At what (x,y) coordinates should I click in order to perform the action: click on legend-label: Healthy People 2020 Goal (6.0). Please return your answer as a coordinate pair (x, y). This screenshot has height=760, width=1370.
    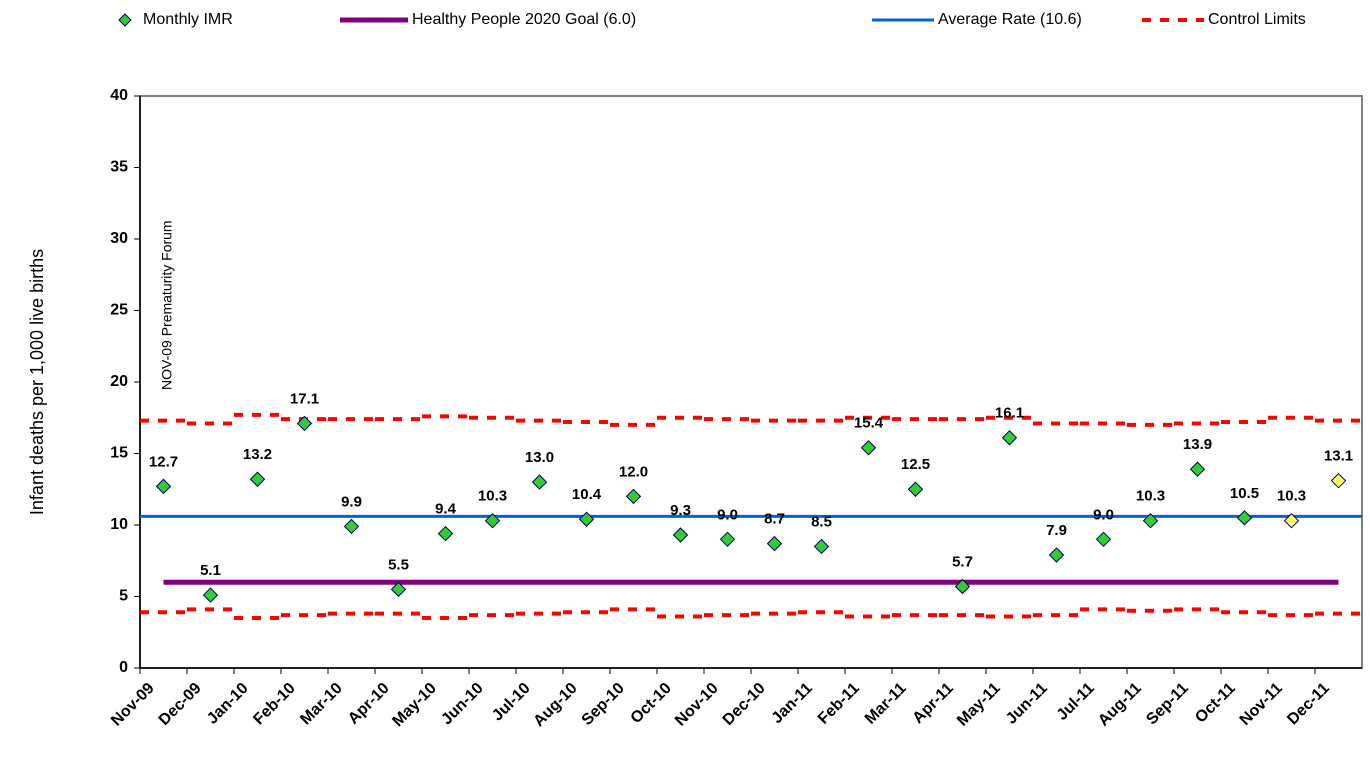
    Looking at the image, I should click on (524, 19).